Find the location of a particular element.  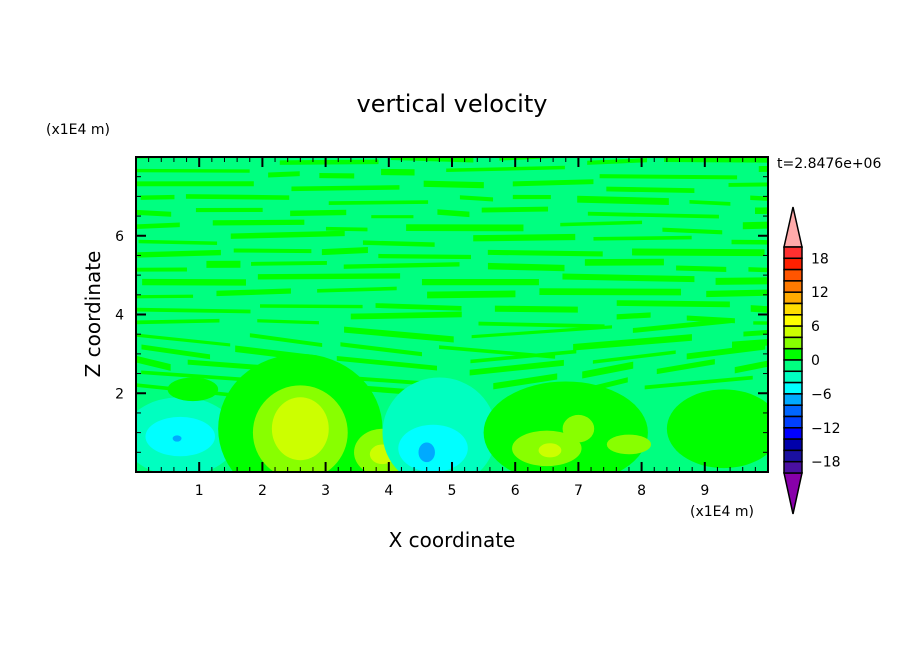

colorbar-under-triangle is located at coordinates (793, 493).